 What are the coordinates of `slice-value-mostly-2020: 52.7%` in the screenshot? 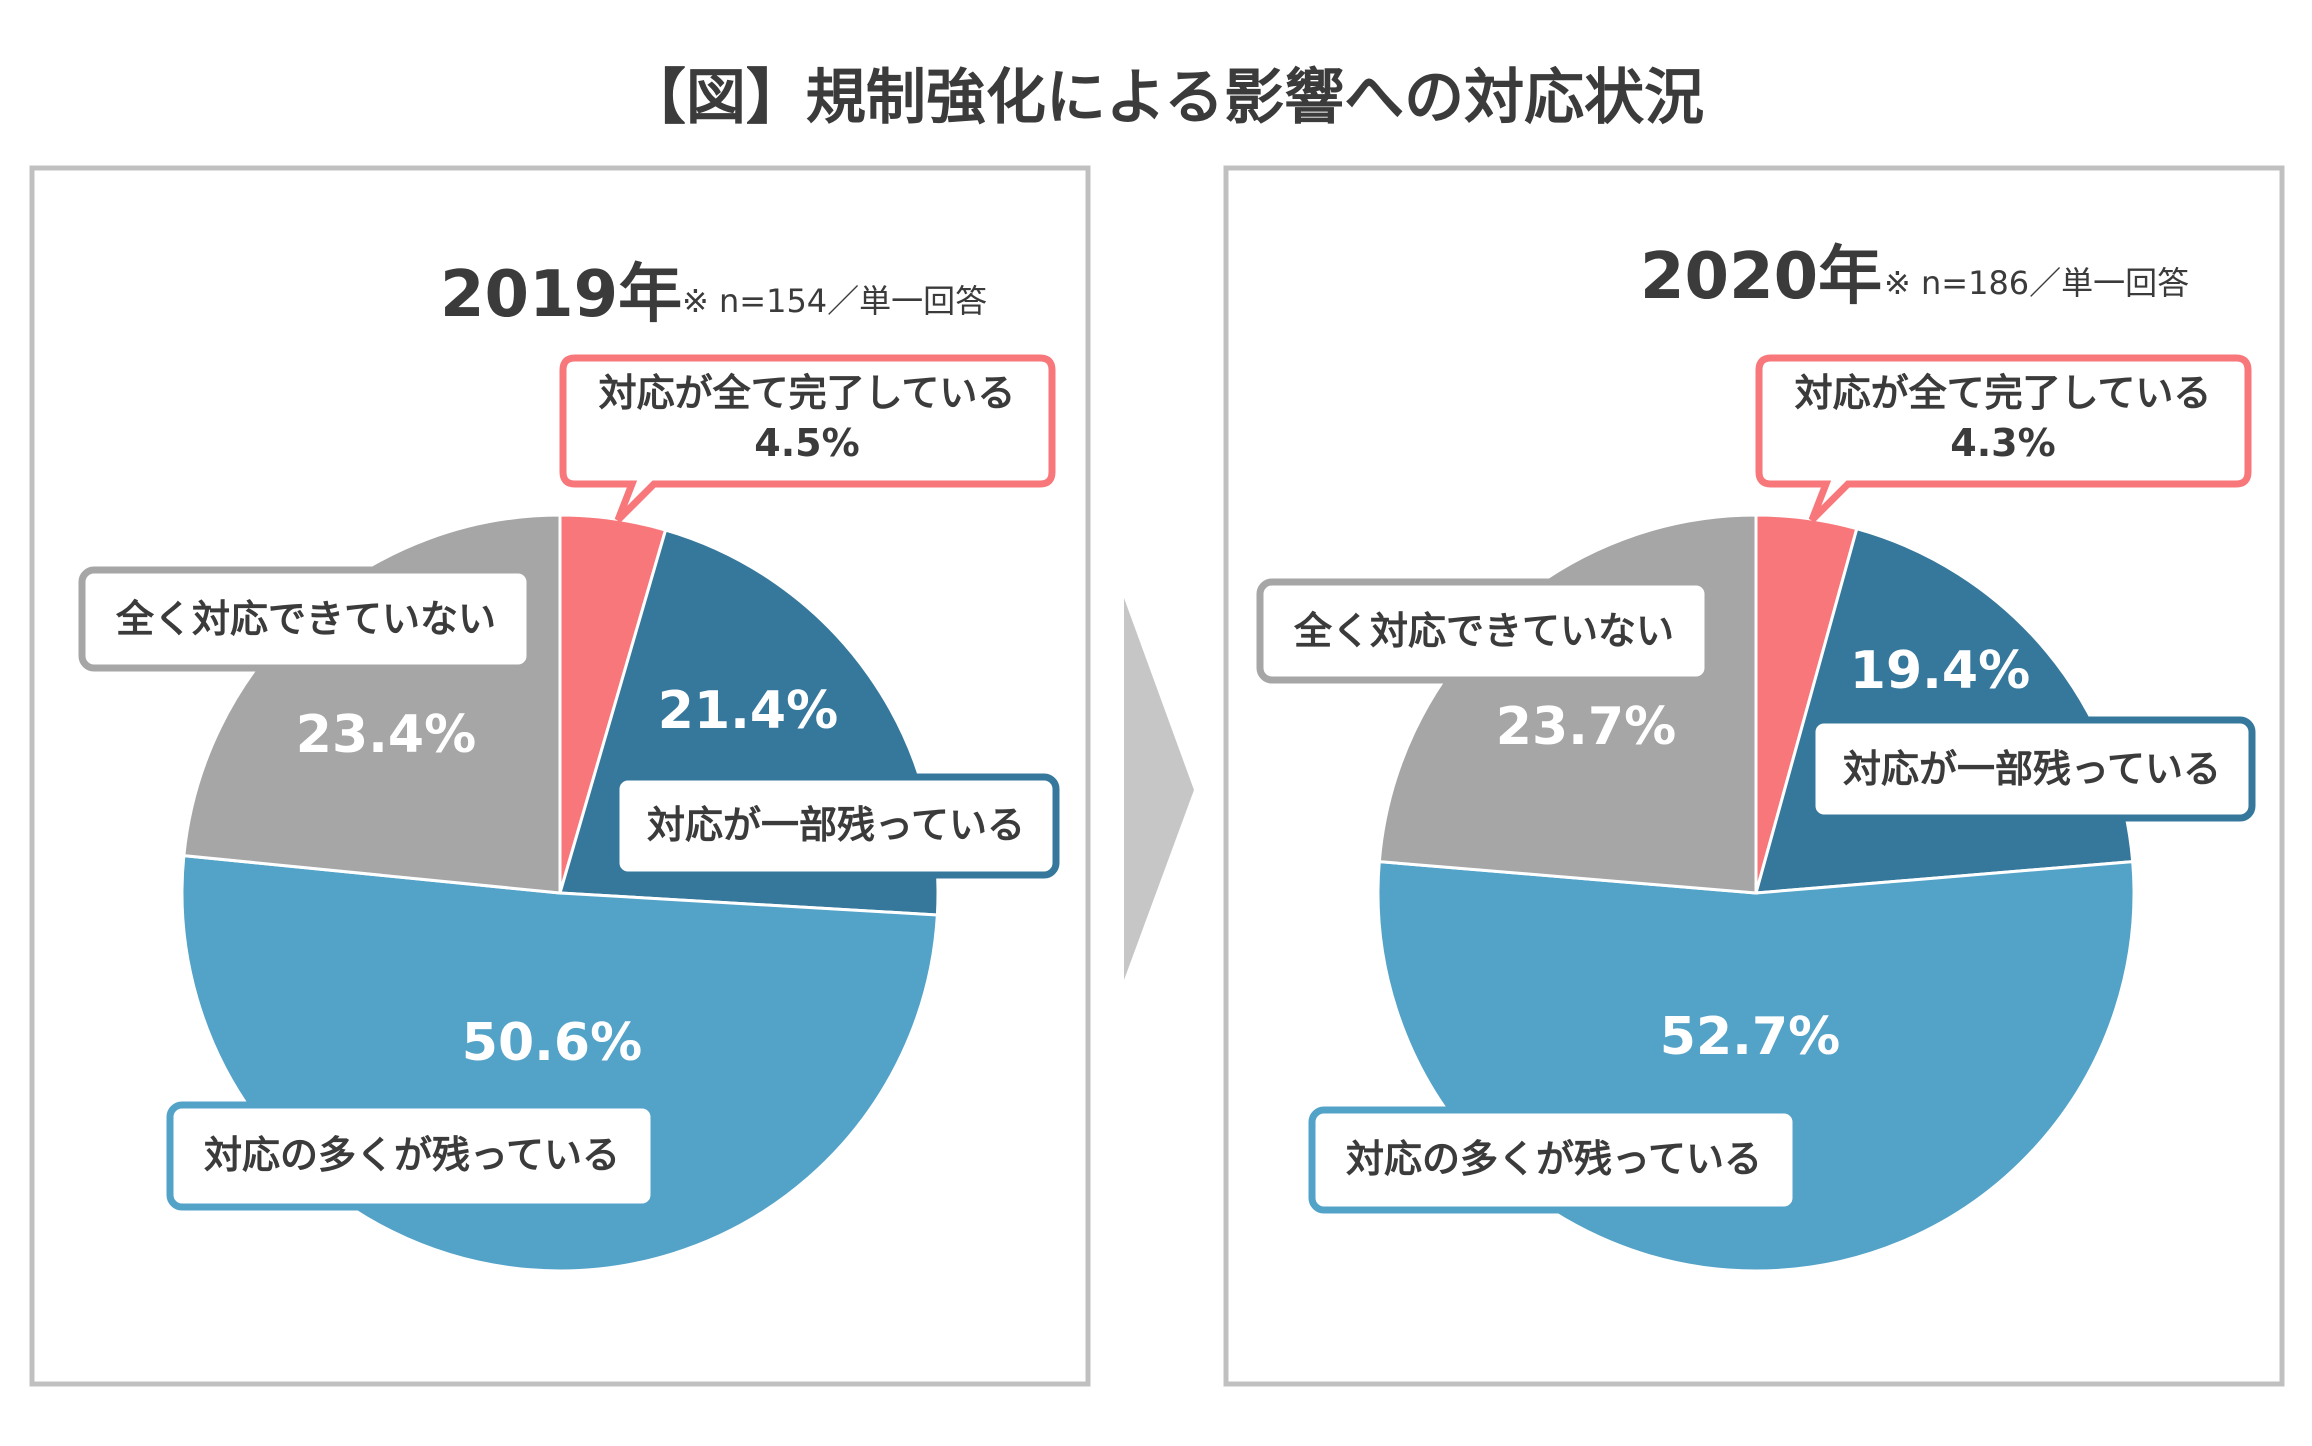 It's located at (1750, 1037).